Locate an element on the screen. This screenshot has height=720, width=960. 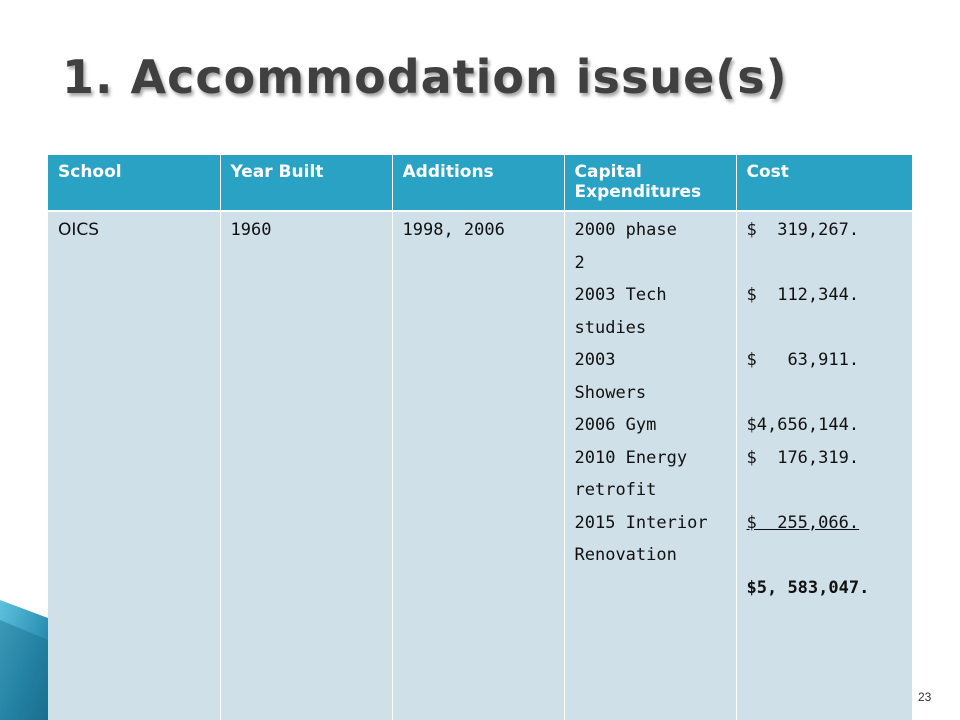
teal-wave-decoration is located at coordinates (24, 660).